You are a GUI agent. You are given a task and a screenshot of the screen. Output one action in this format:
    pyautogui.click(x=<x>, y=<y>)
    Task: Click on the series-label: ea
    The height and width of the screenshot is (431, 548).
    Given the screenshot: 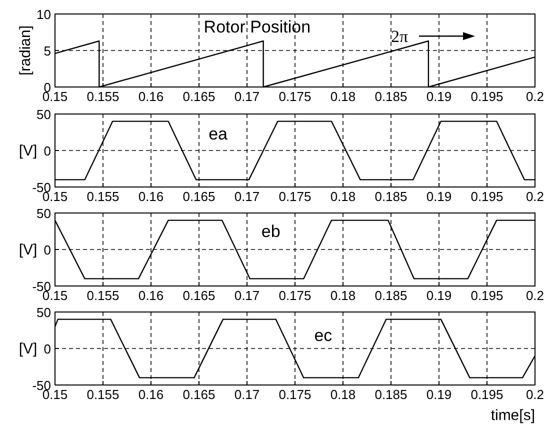 What is the action you would take?
    pyautogui.click(x=218, y=134)
    